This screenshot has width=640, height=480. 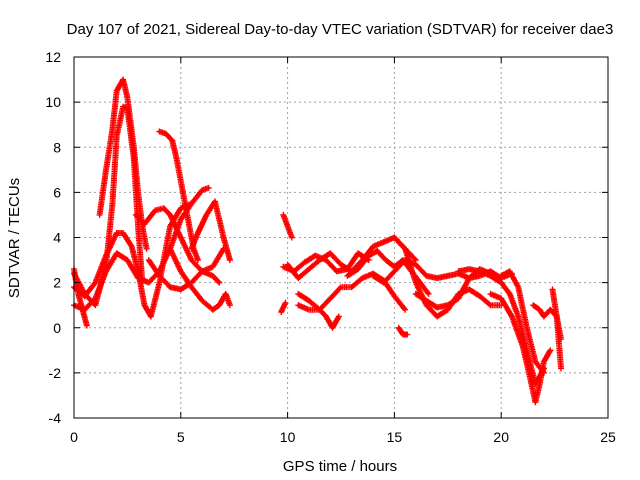 I want to click on y-tick-label: 0, so click(x=57, y=328).